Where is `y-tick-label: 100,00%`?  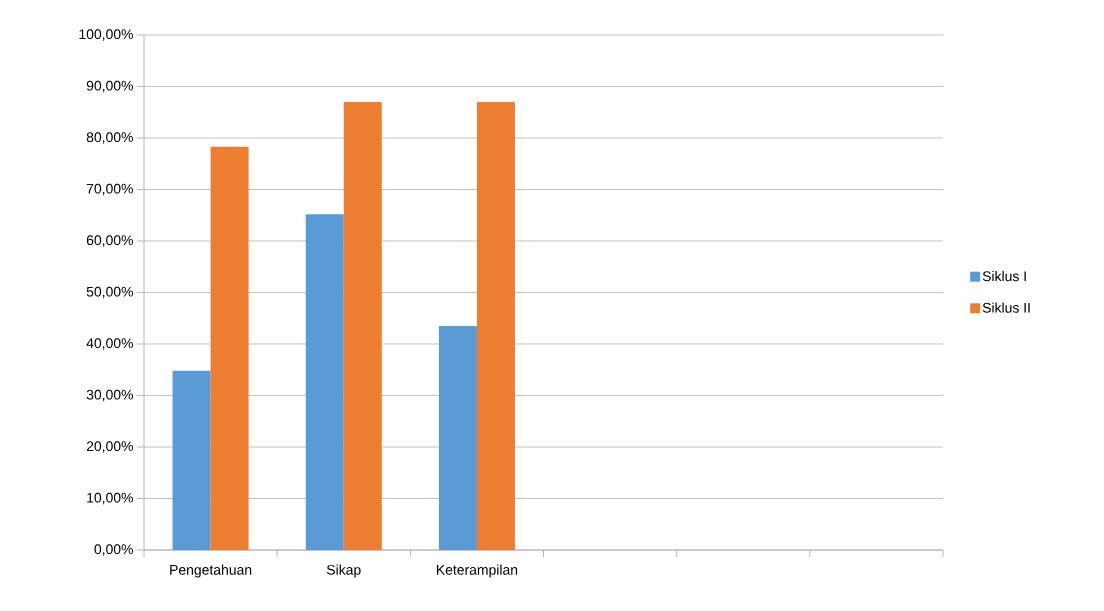 y-tick-label: 100,00% is located at coordinates (106, 35).